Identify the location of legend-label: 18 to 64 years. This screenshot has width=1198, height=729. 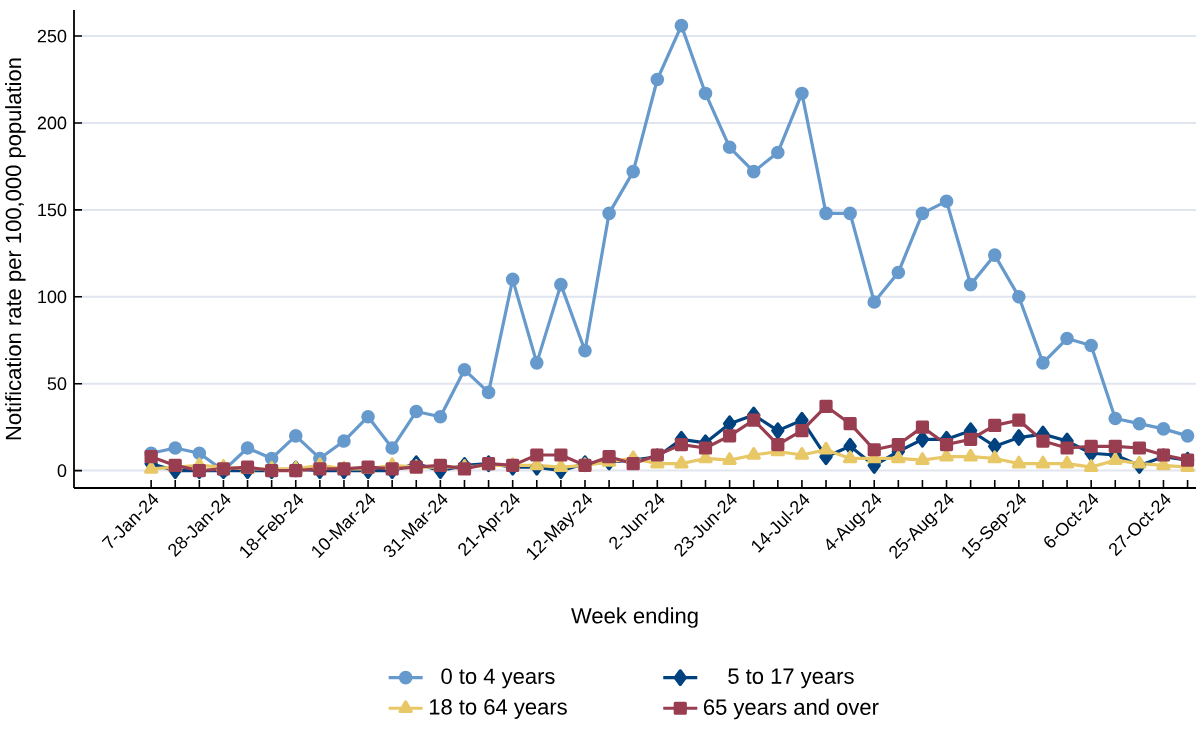
(498, 709).